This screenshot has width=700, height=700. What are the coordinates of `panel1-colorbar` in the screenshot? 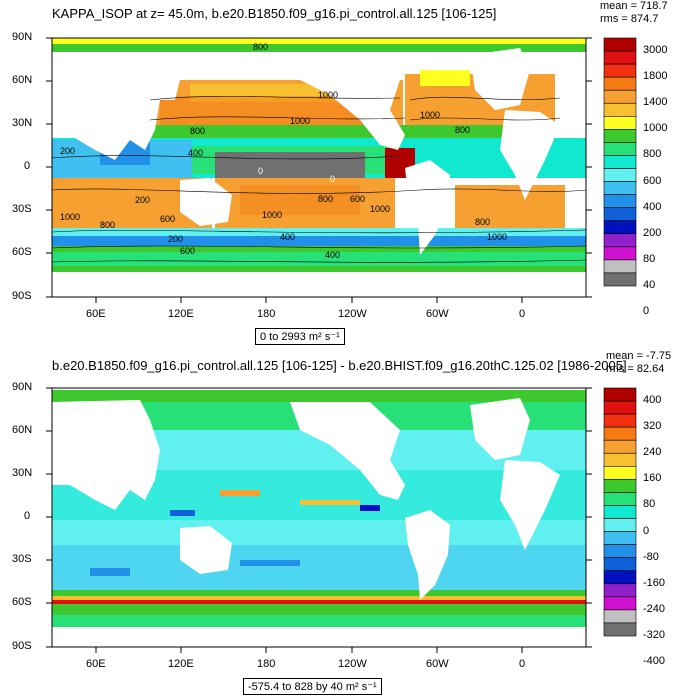 It's located at (620, 162).